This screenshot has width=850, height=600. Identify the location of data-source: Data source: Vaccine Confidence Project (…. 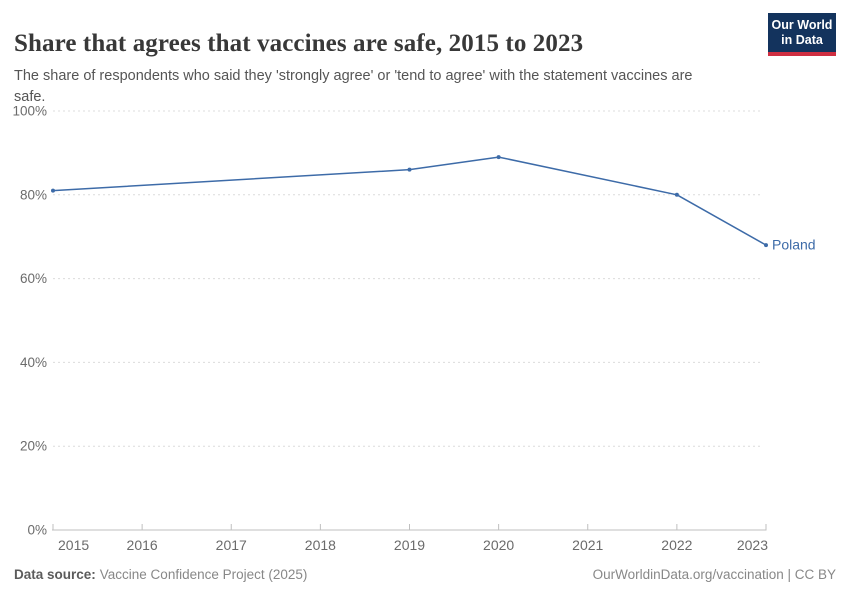
(160, 574).